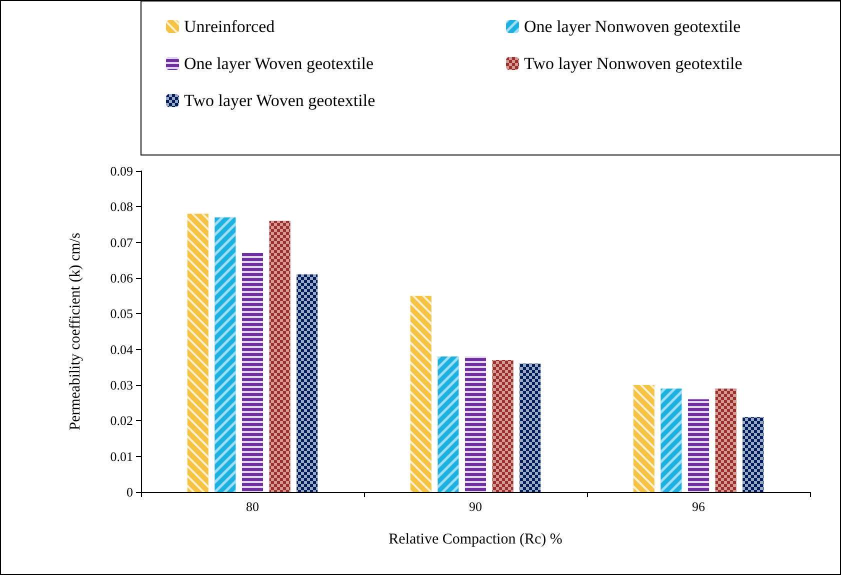 The height and width of the screenshot is (575, 841). What do you see at coordinates (122, 278) in the screenshot?
I see `y-tick-label: 0.06` at bounding box center [122, 278].